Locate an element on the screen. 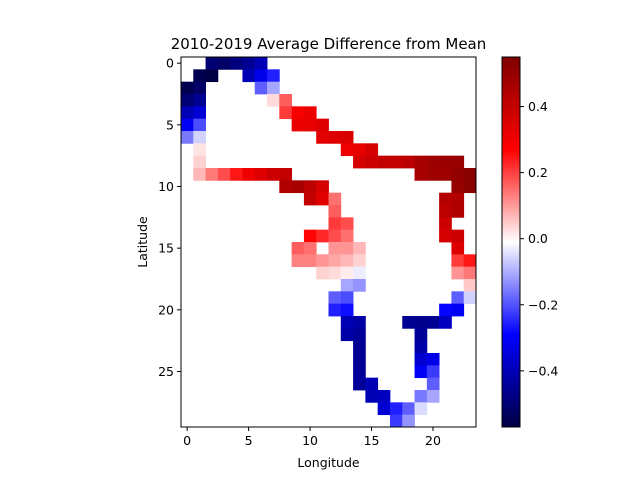  x-tick-label: 20 is located at coordinates (433, 440).